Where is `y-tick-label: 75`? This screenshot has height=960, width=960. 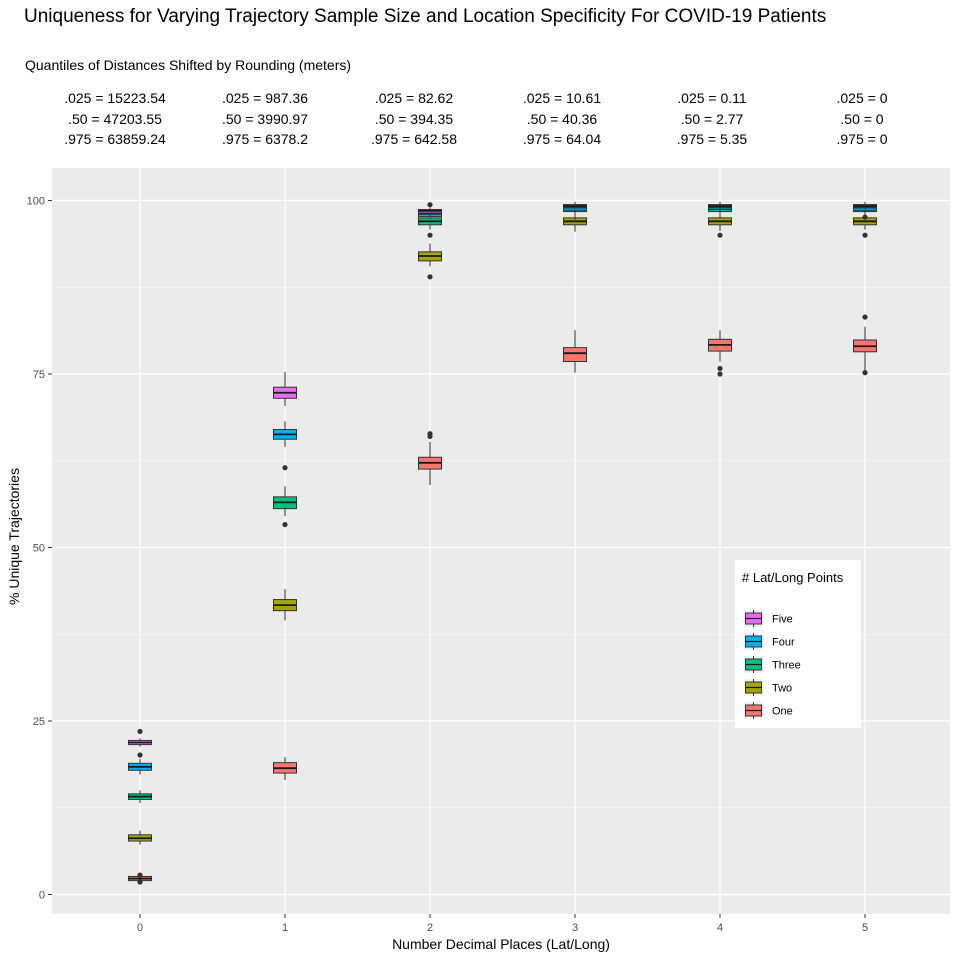 y-tick-label: 75 is located at coordinates (39, 375).